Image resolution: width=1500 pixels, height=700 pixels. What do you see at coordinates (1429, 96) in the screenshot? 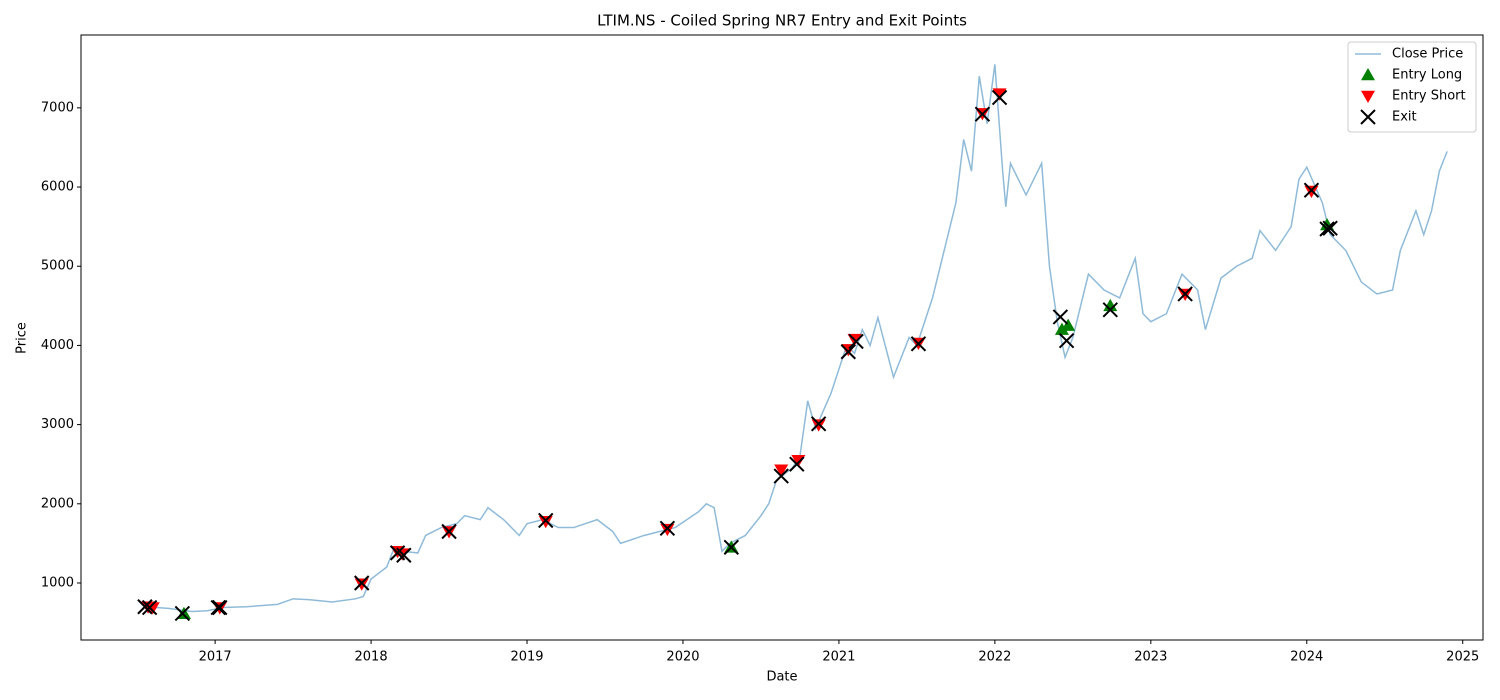
I see `legend-label: Entry Short` at bounding box center [1429, 96].